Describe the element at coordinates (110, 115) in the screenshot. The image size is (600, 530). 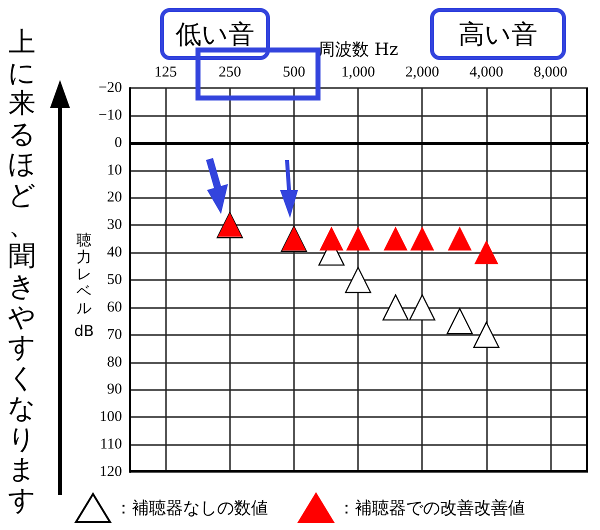
I see `y-tick-label: −10` at that location.